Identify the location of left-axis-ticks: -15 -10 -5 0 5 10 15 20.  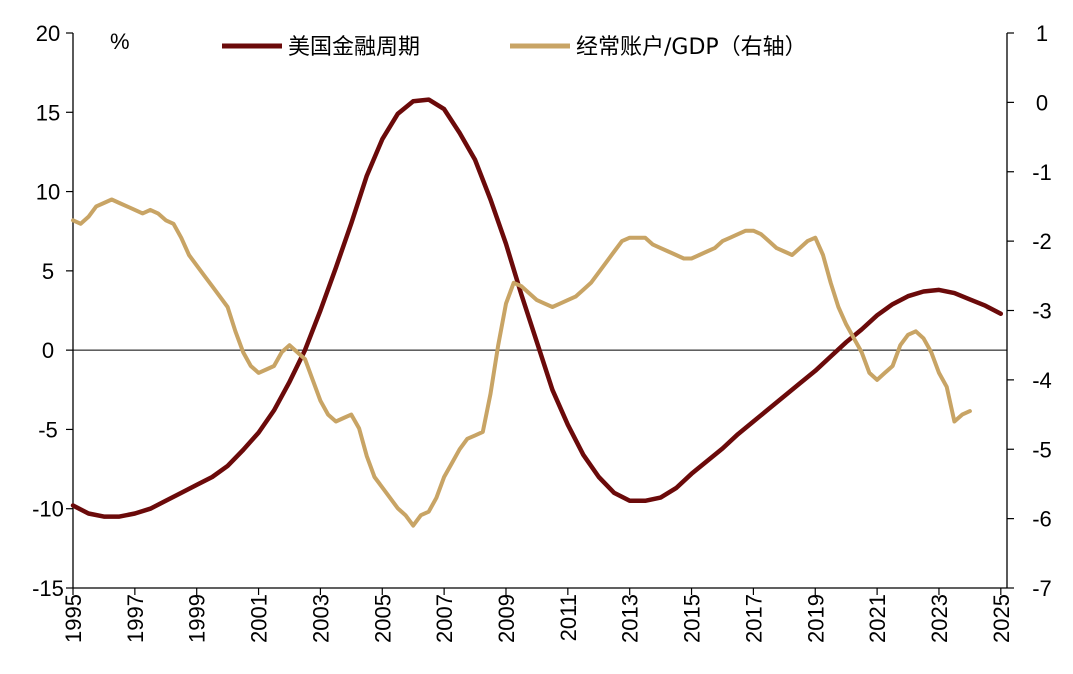
(52, 311).